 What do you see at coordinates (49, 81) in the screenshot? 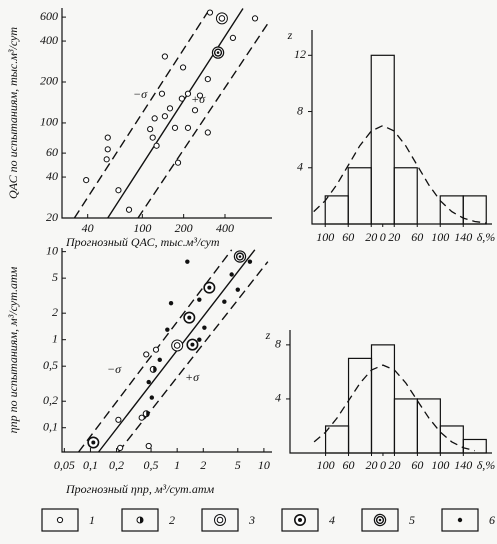
I see `y-tick-label: 200` at bounding box center [49, 81].